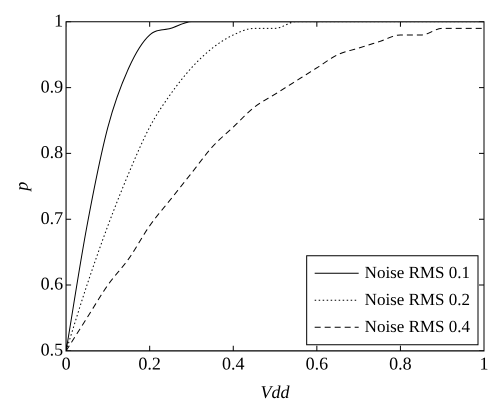  Describe the element at coordinates (275, 392) in the screenshot. I see `x-axis-title: Vdd` at that location.